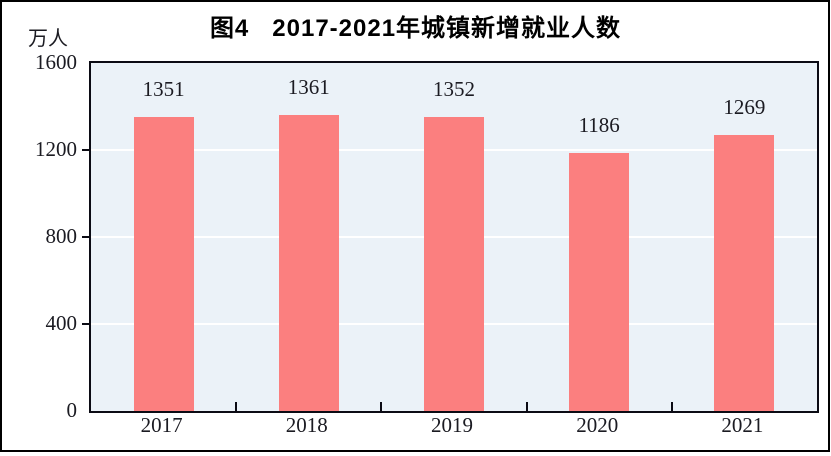  I want to click on bar-2020, so click(599, 282).